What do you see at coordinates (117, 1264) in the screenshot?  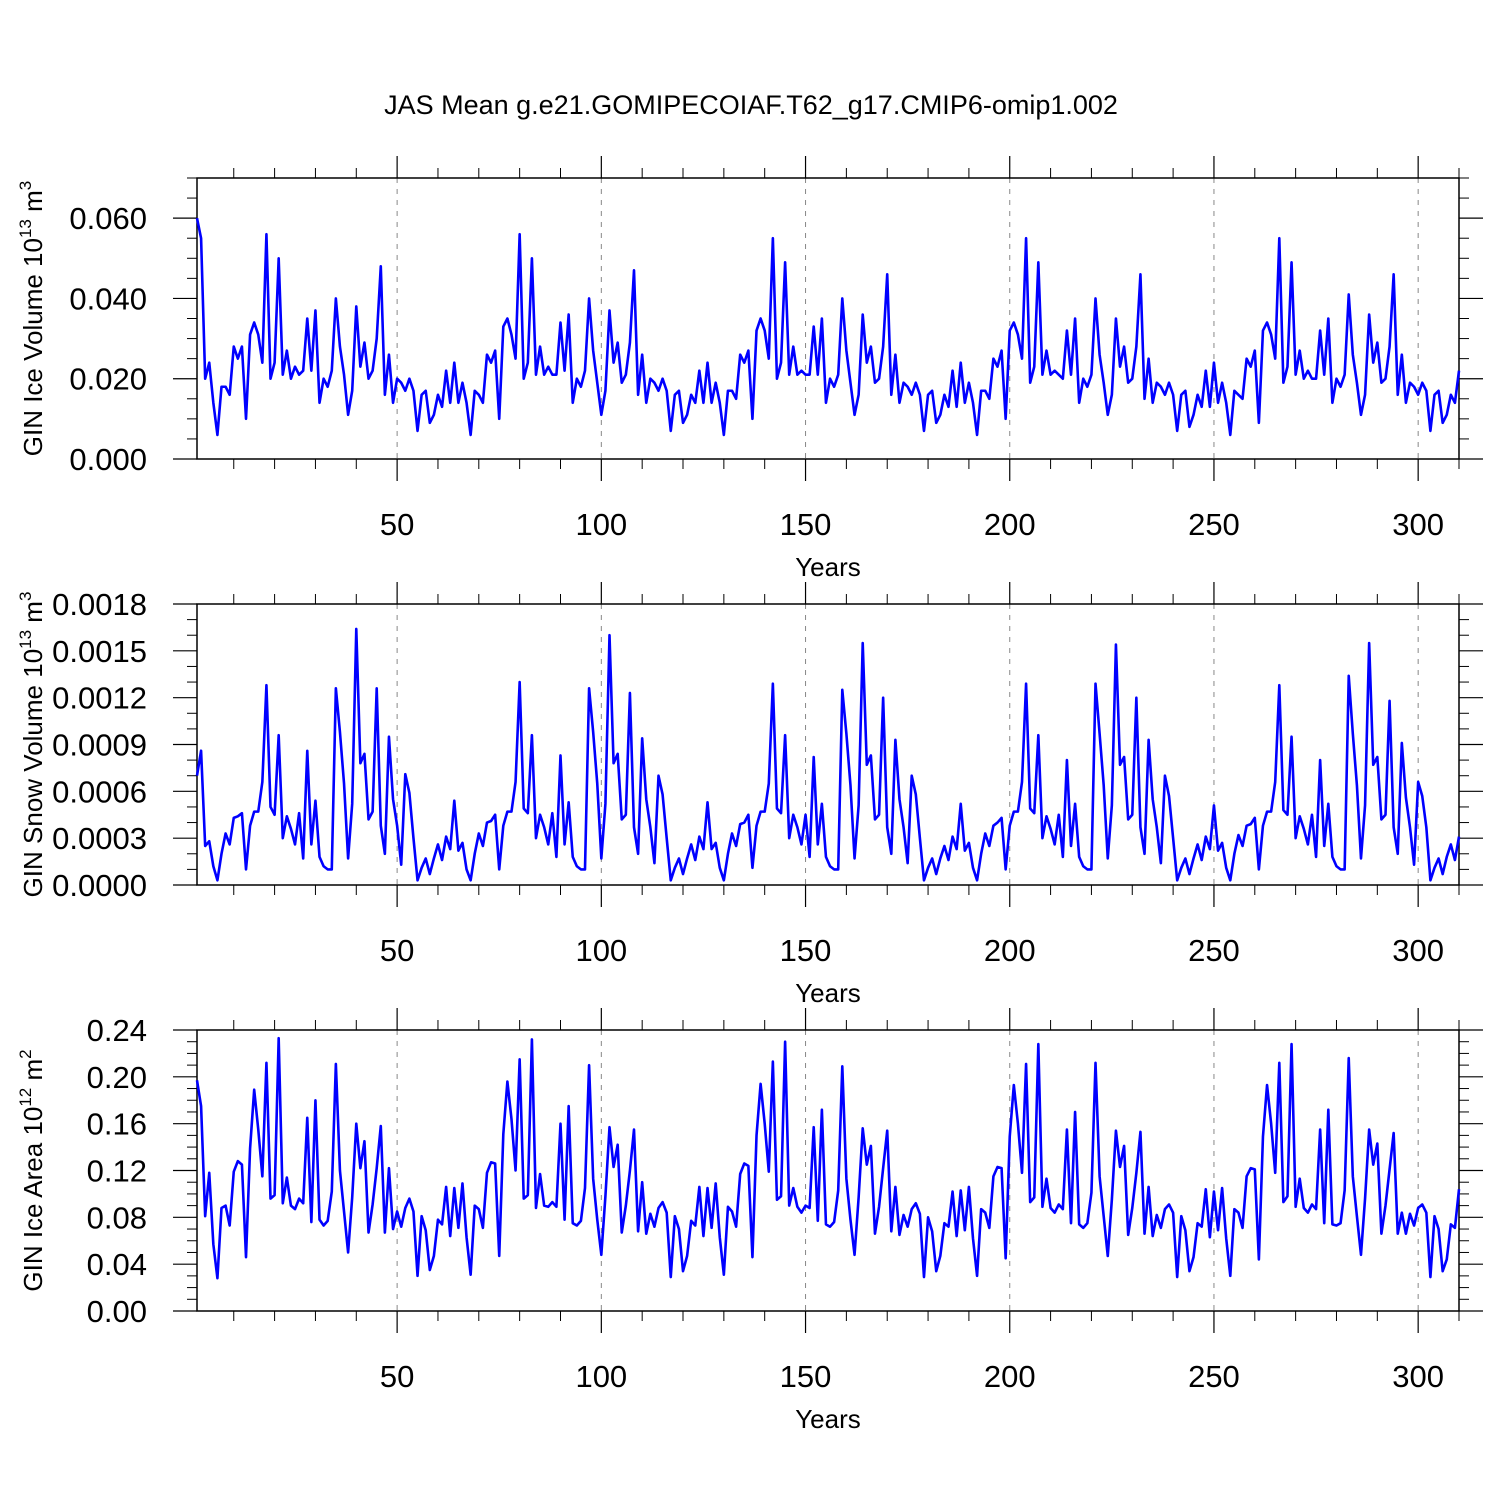 I see `panel-2-y-tick-label-1: 0.04` at bounding box center [117, 1264].